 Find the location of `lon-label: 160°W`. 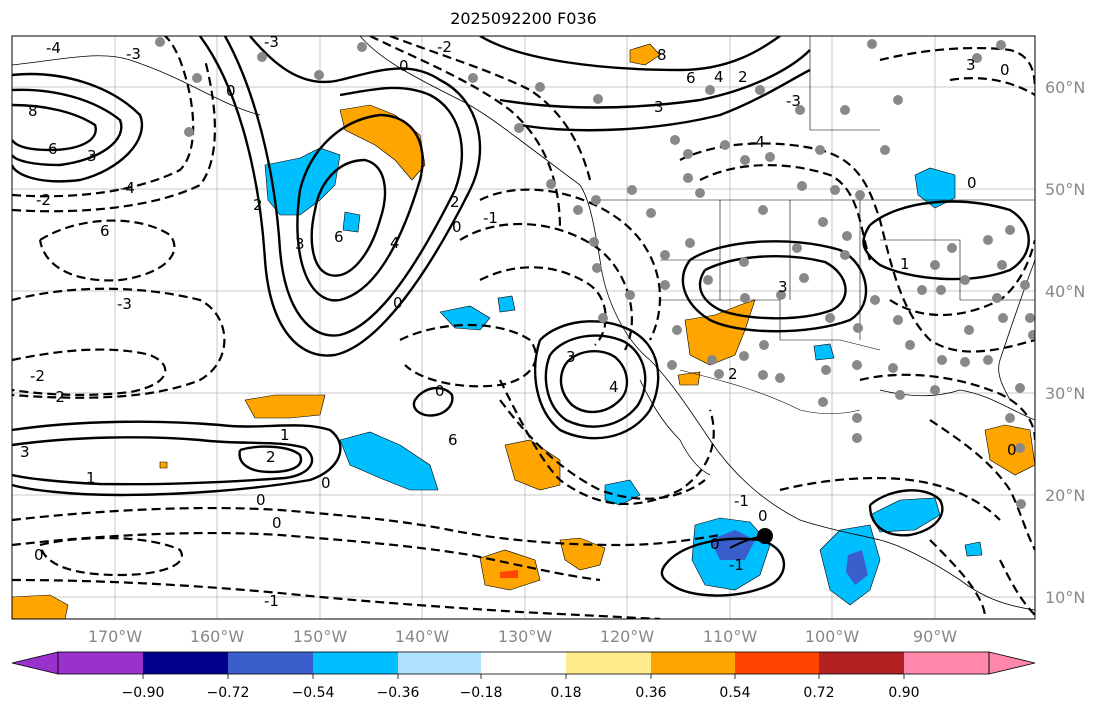

lon-label: 160°W is located at coordinates (217, 636).